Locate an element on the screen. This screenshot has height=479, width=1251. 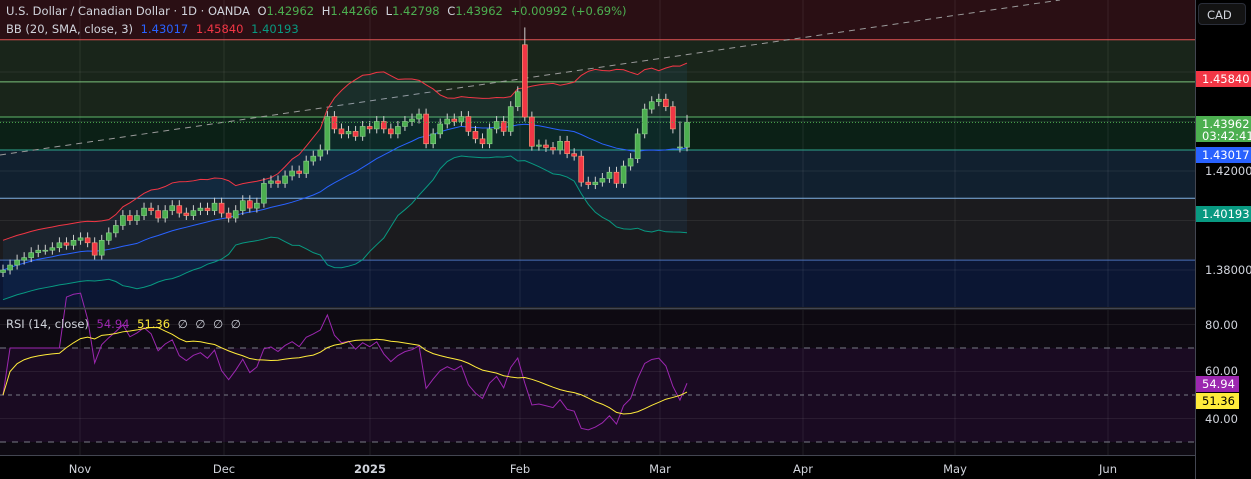
rsi-ma-badge: 51.36 is located at coordinates (1217, 401).